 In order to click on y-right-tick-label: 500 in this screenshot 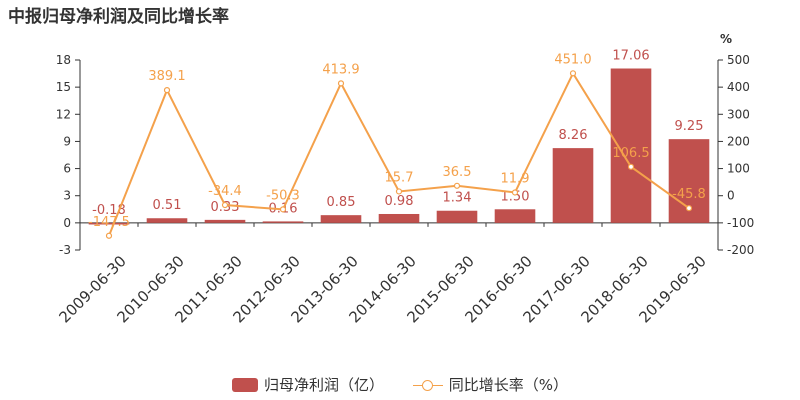, I will do `click(738, 60)`.